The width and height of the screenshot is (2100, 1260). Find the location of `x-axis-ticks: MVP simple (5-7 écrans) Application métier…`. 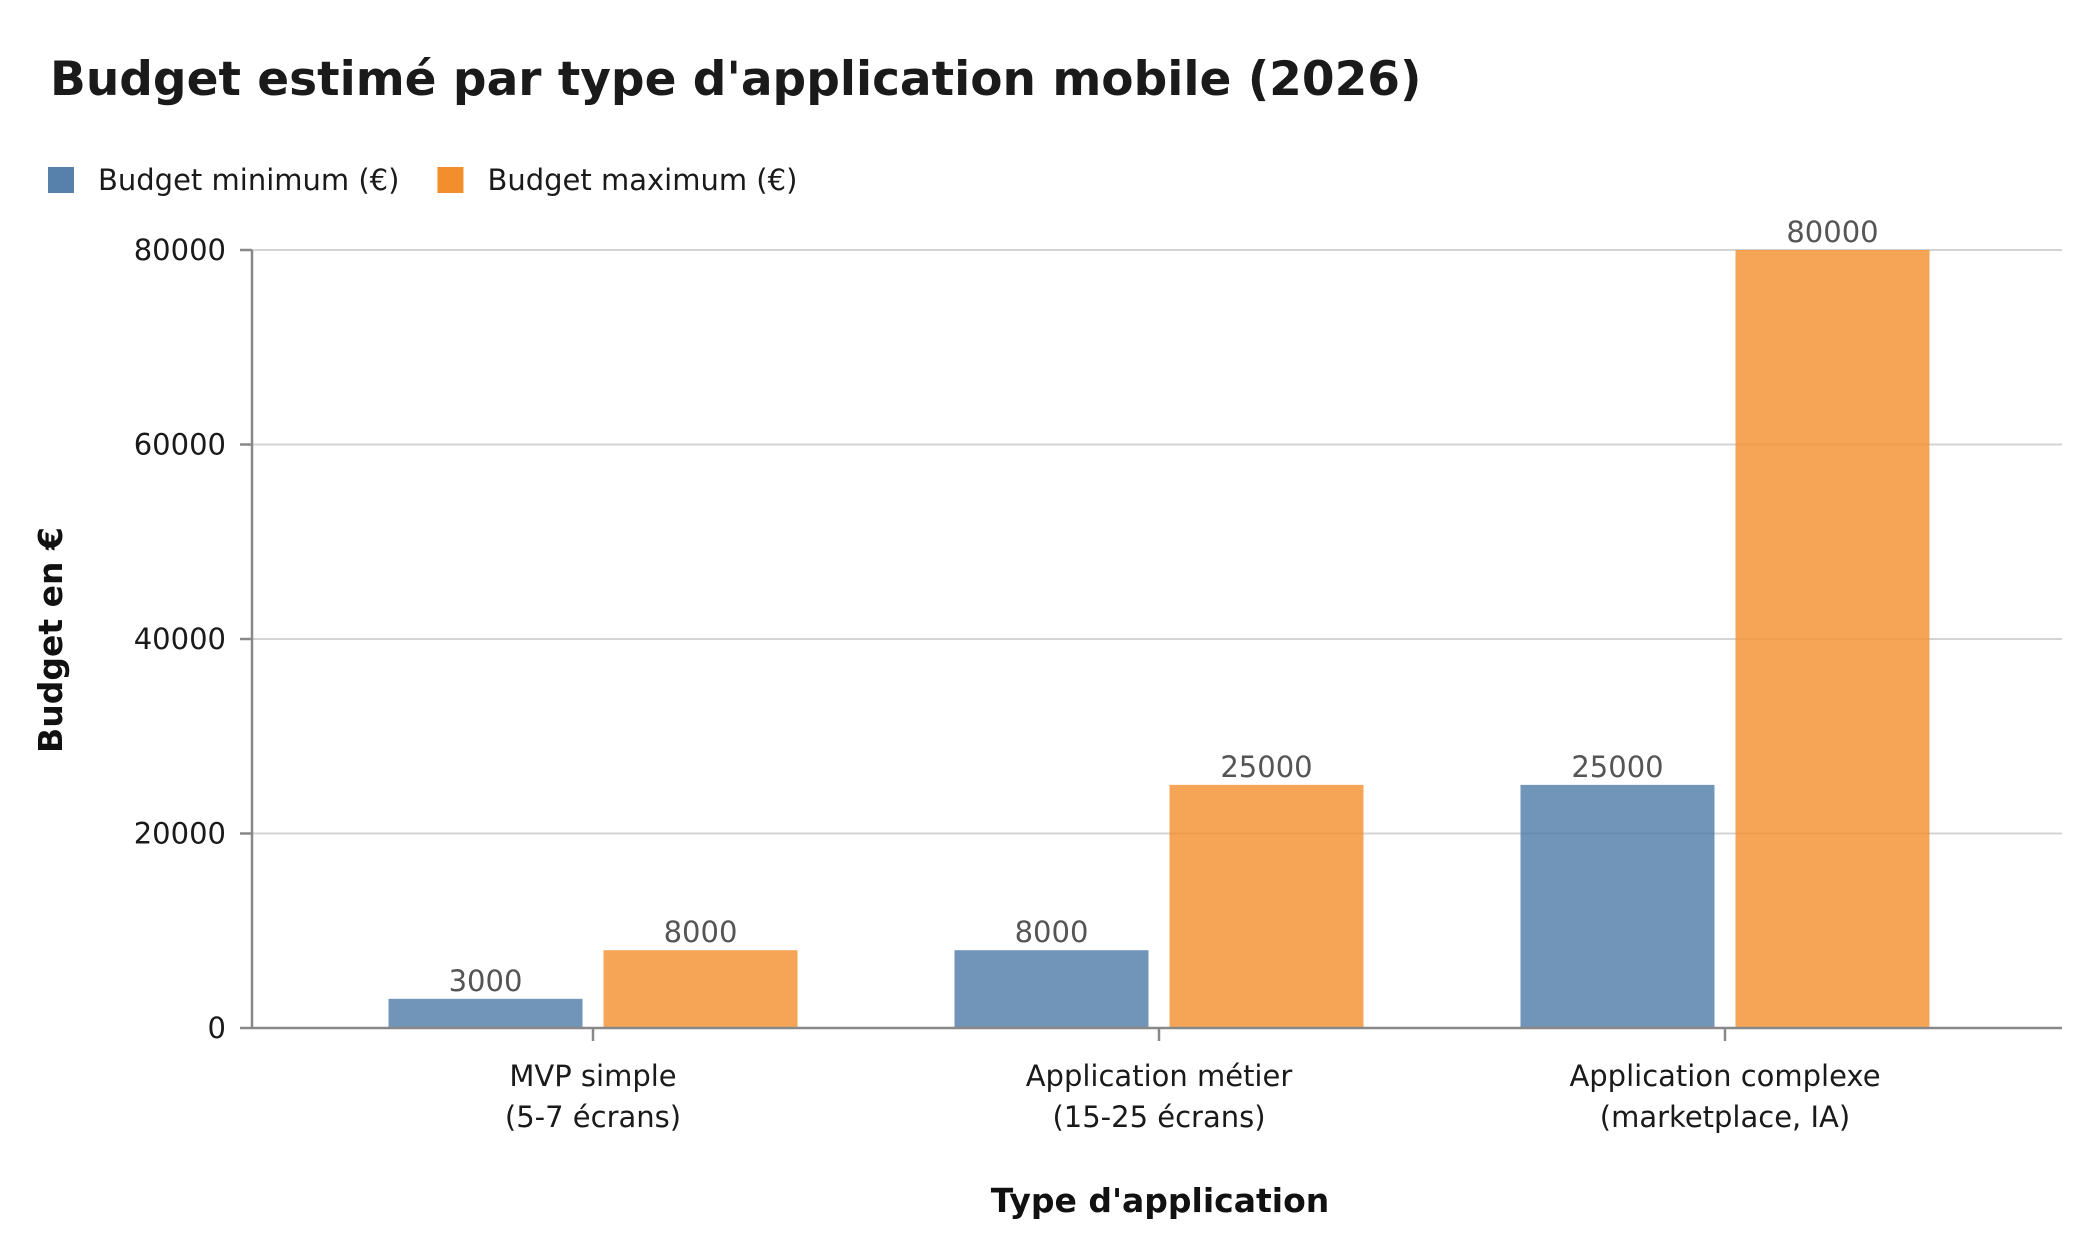

x-axis-ticks: MVP simple (5-7 écrans) Application métier… is located at coordinates (1193, 1081).